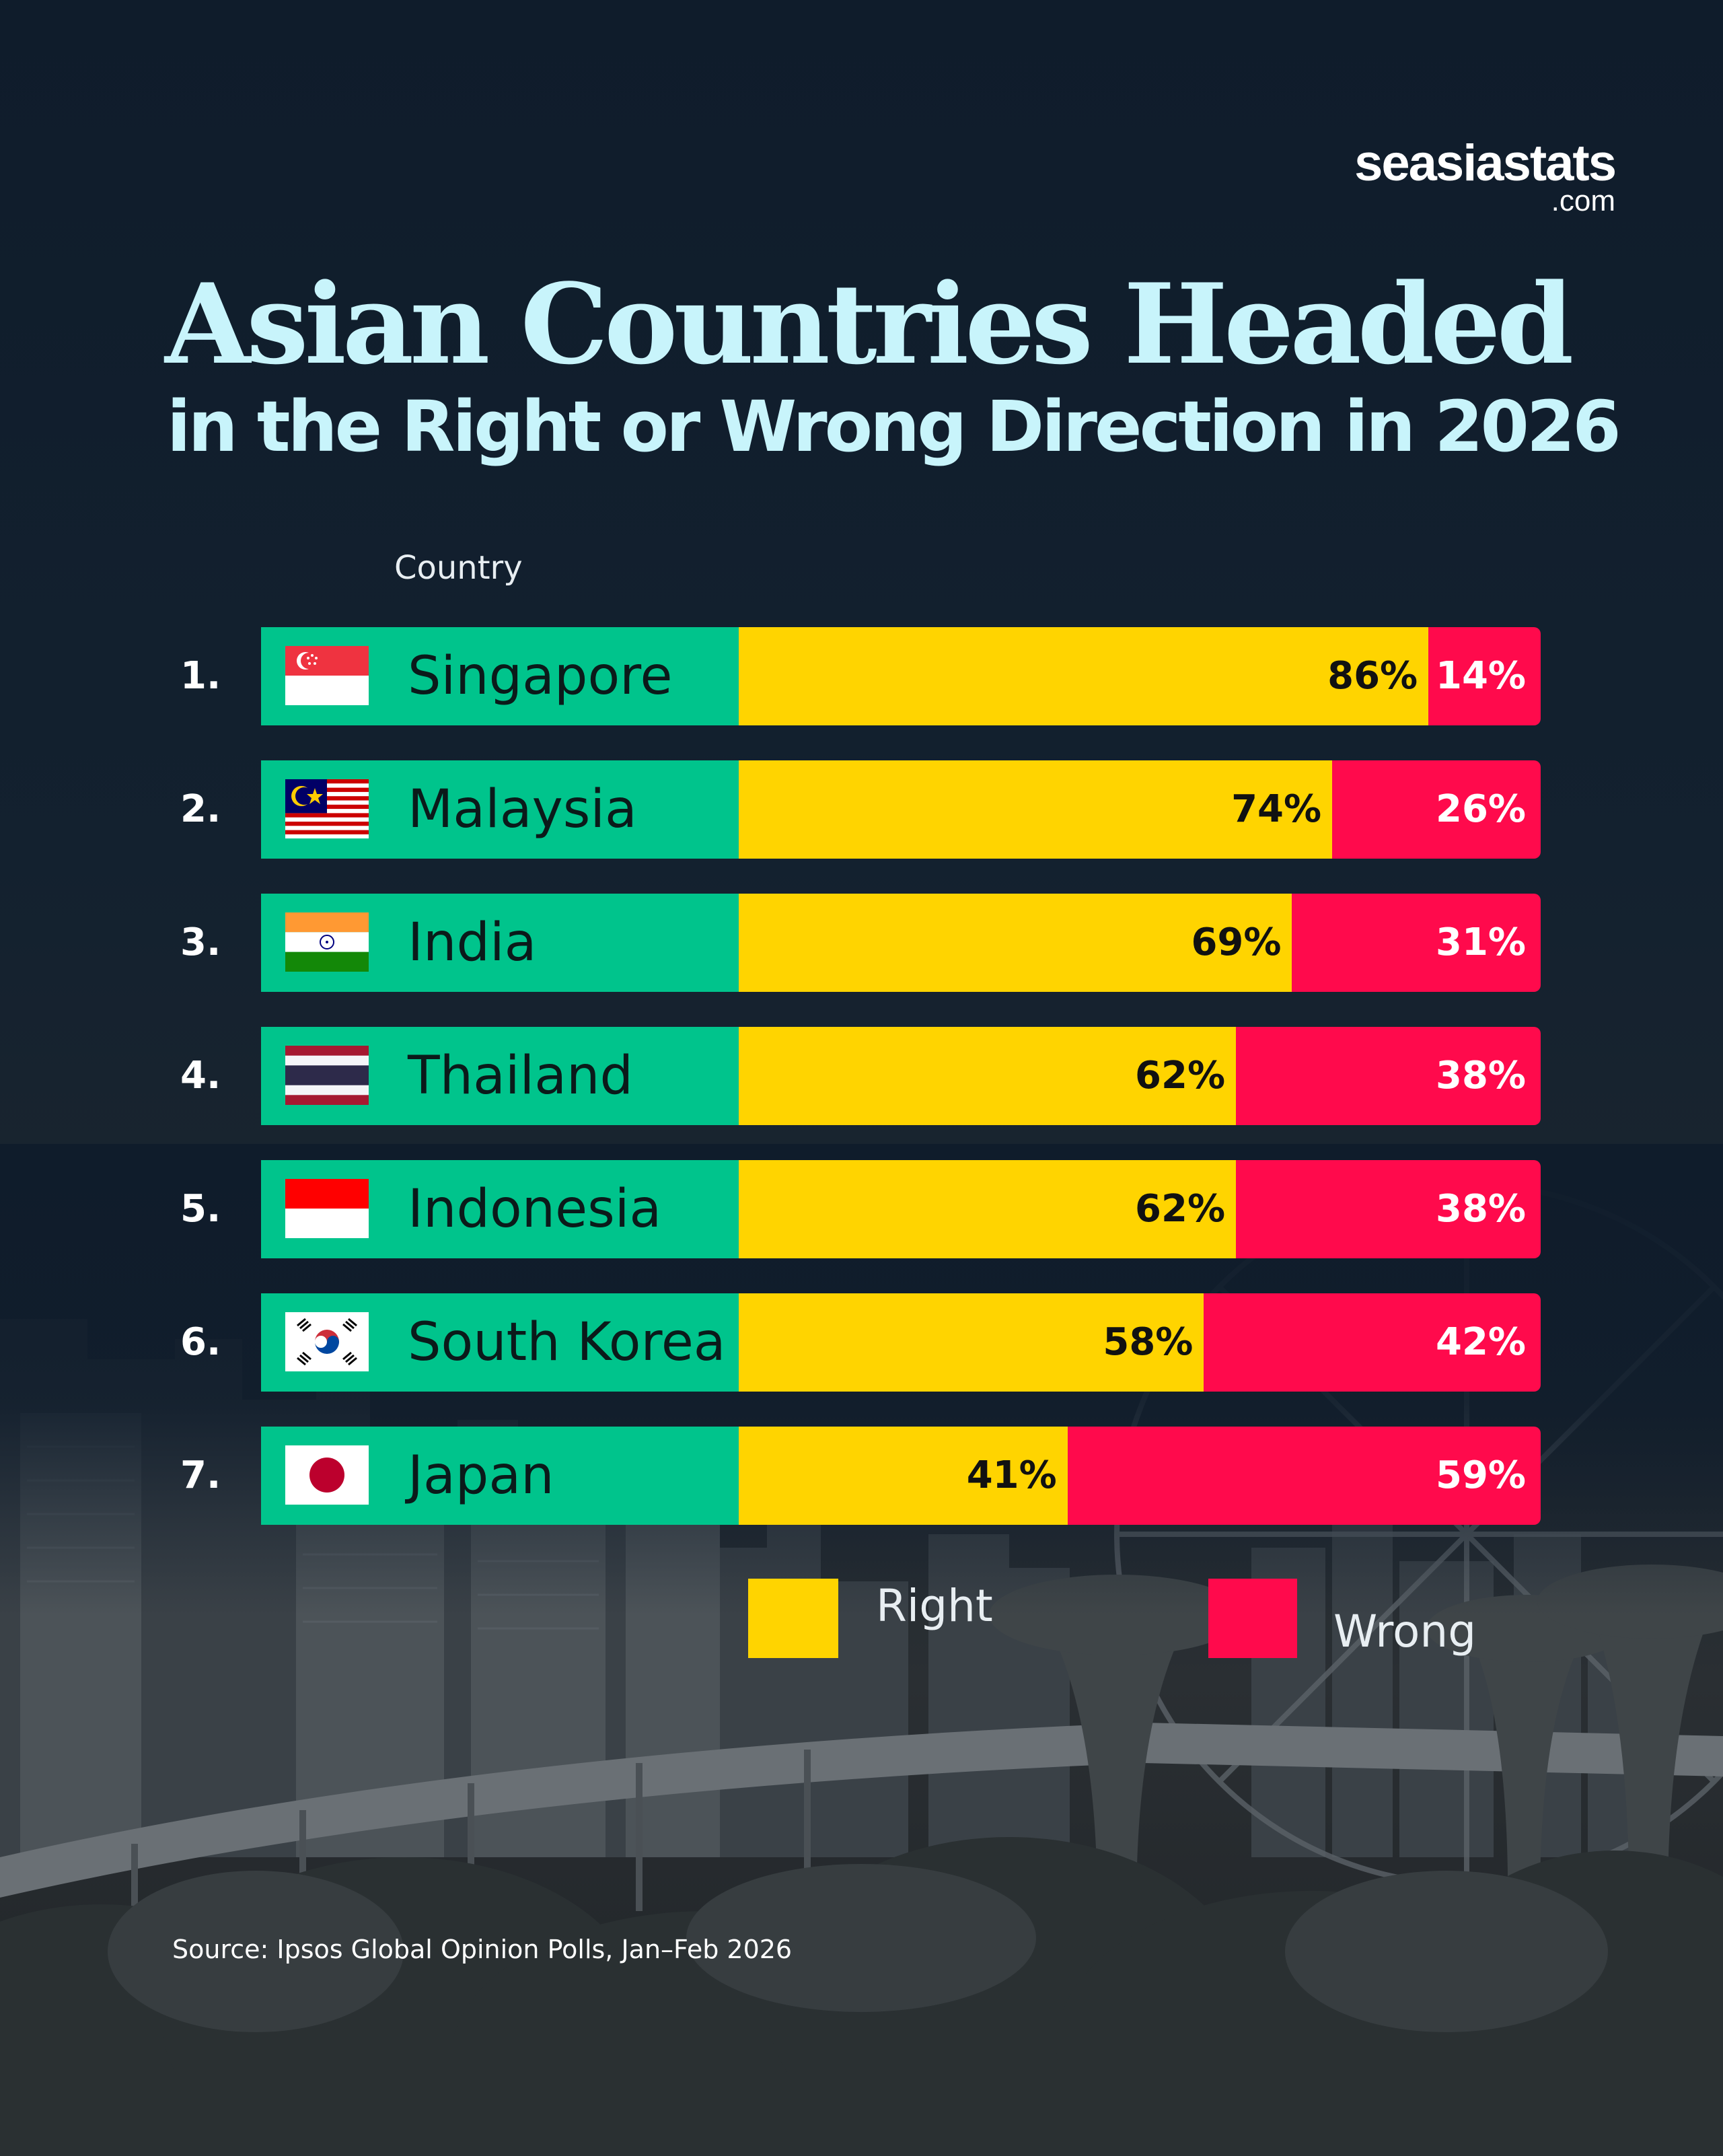 Image resolution: width=1723 pixels, height=2156 pixels. I want to click on country-cell: Thailand, so click(500, 1076).